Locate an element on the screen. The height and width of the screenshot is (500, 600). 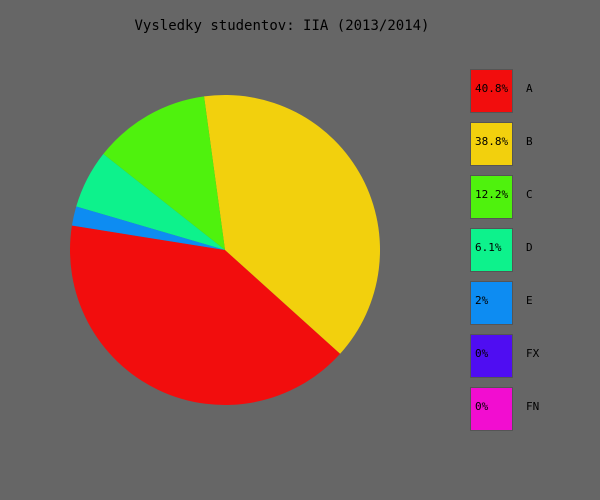
legend-swatch-a is located at coordinates (491, 91).